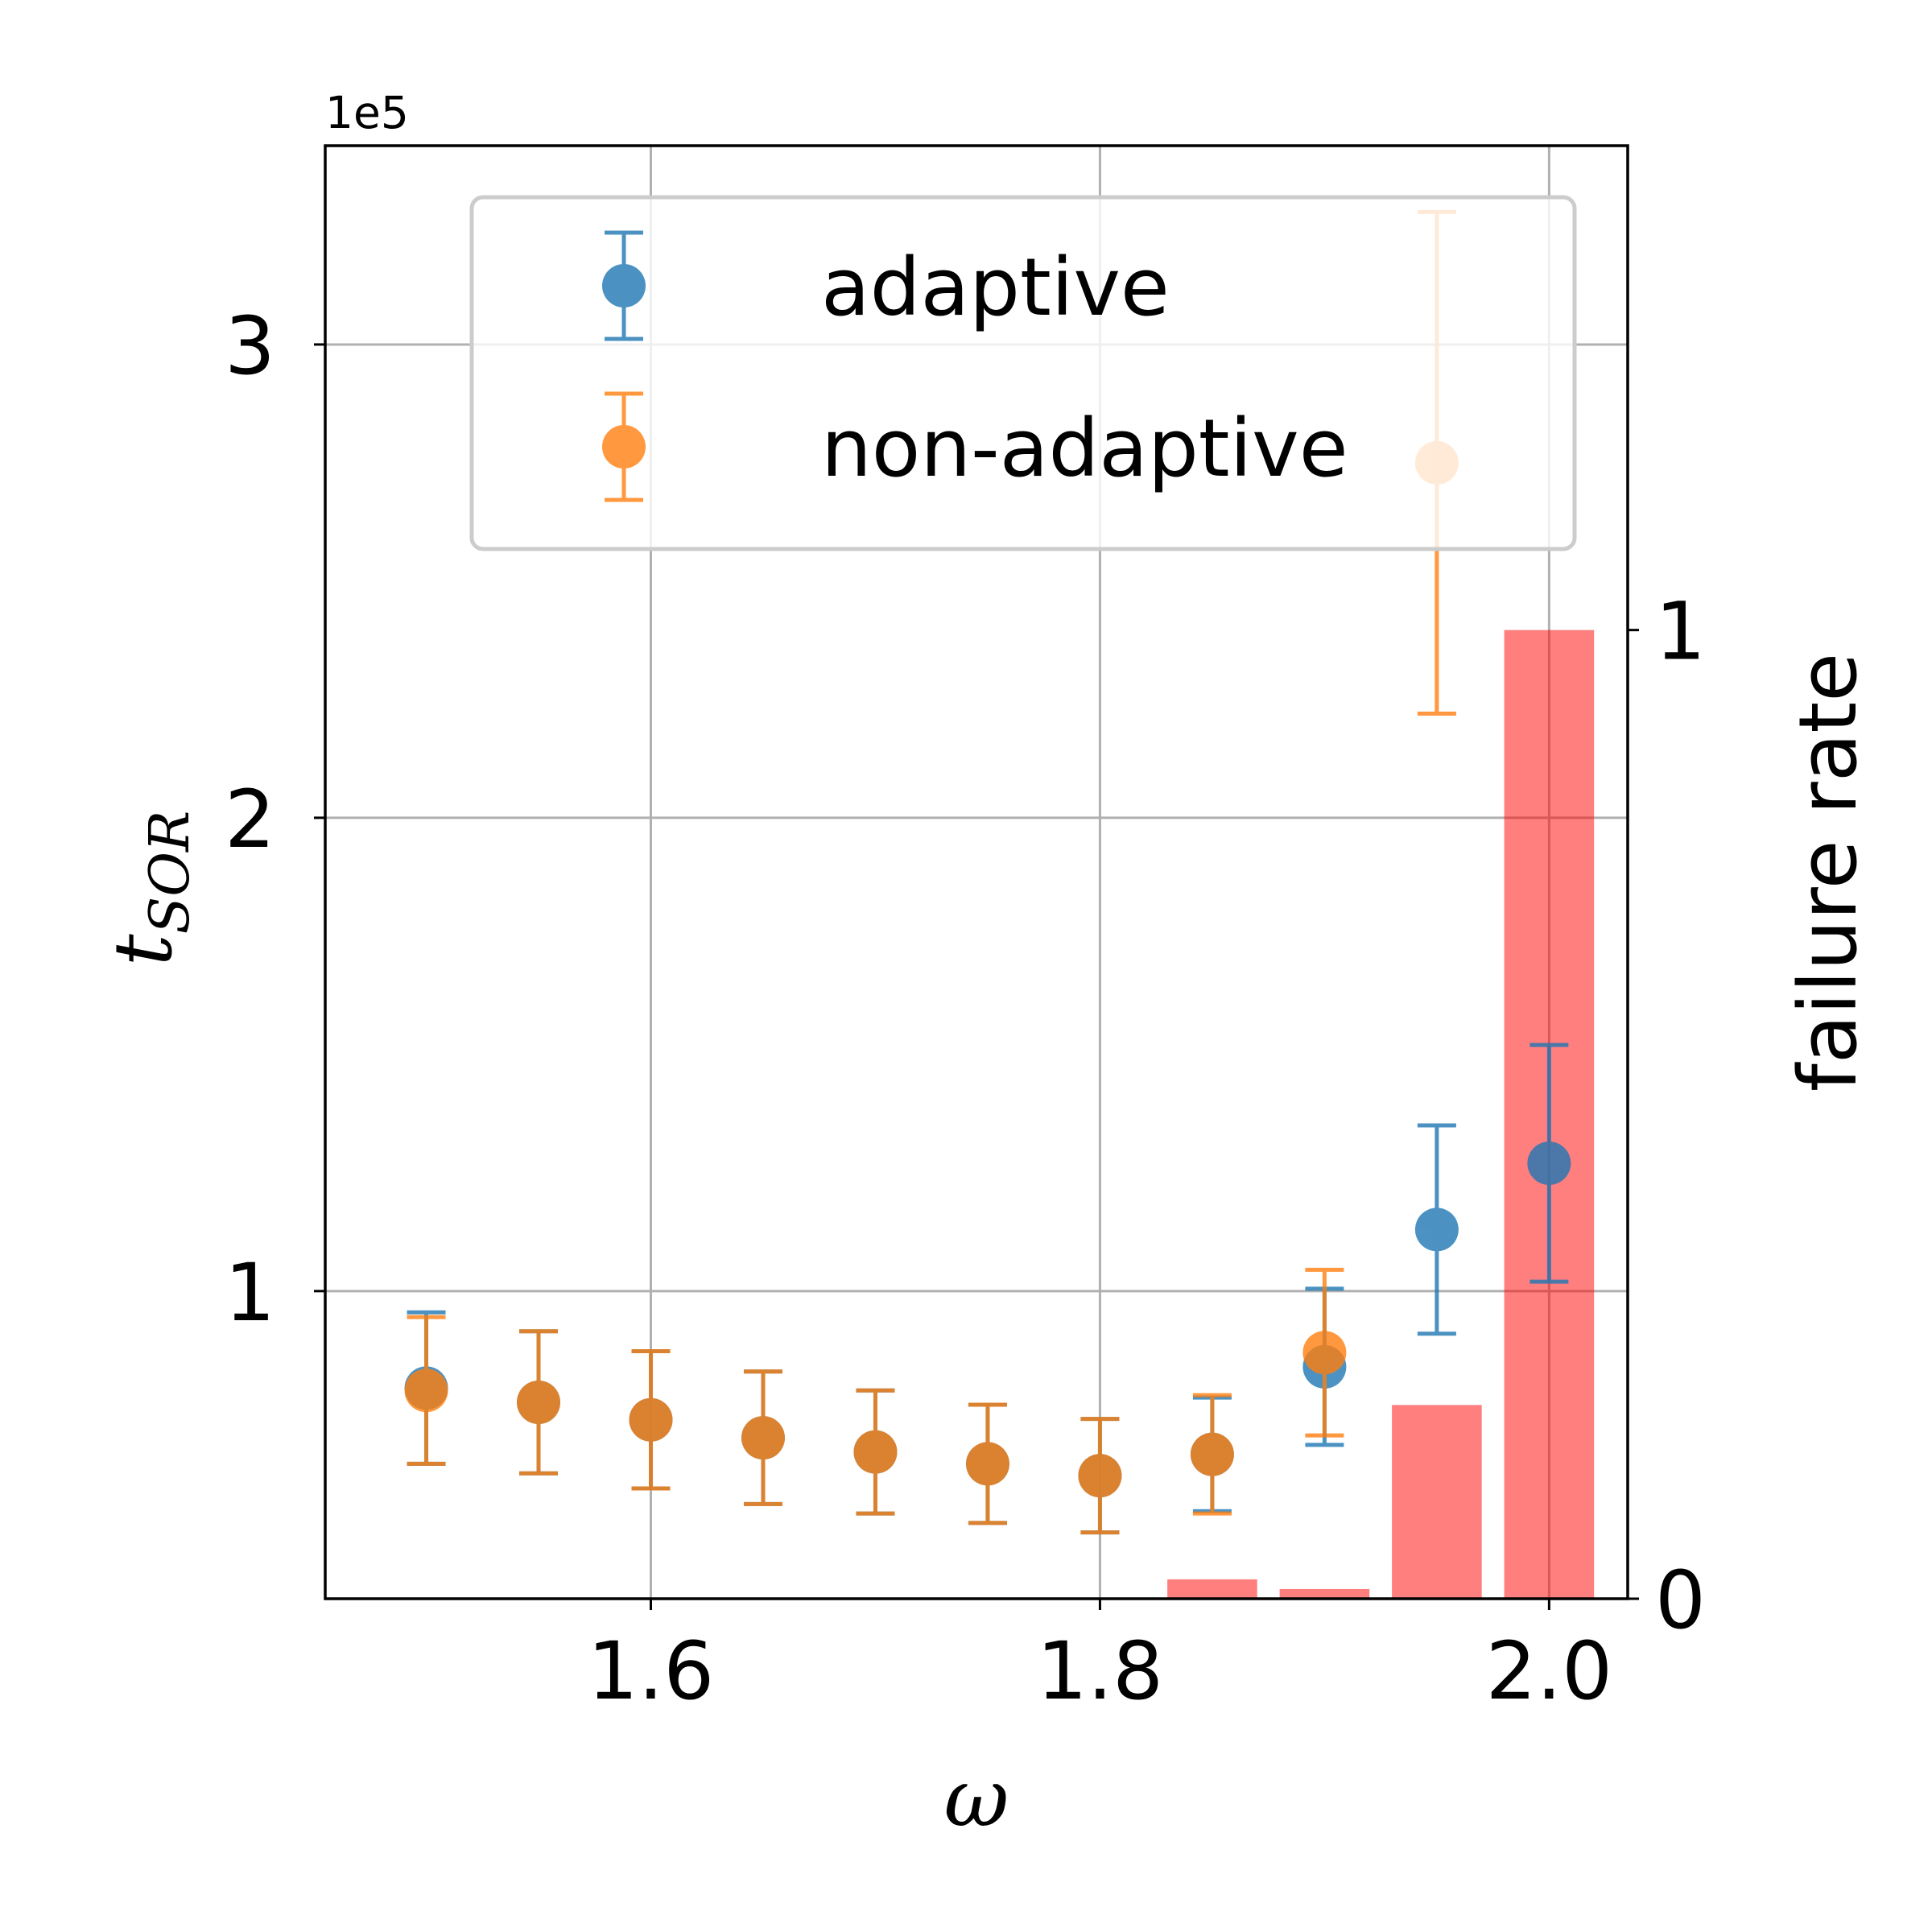 The height and width of the screenshot is (1932, 1932). What do you see at coordinates (367, 112) in the screenshot?
I see `y-offset-text: 1e5` at bounding box center [367, 112].